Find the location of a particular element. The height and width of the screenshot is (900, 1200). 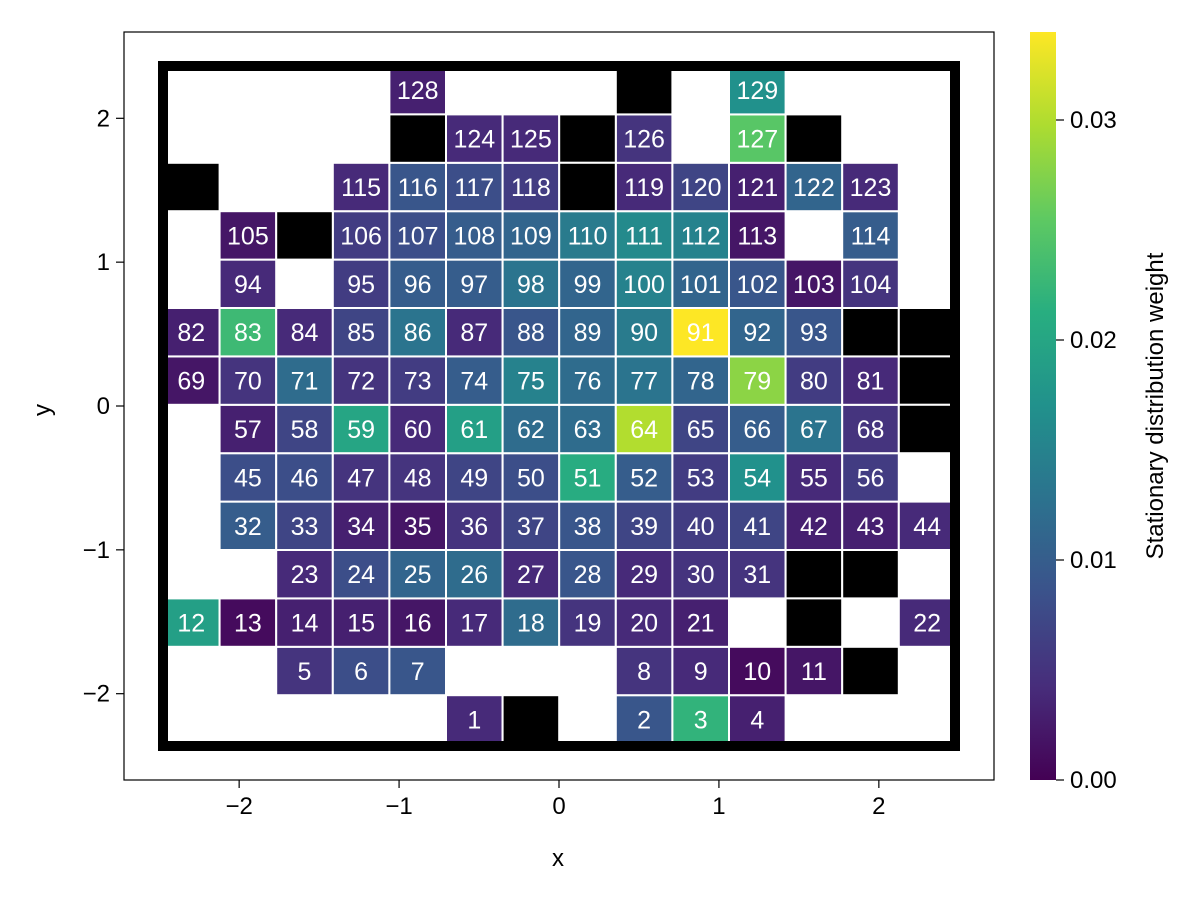

state-id-label: 21 is located at coordinates (701, 624).